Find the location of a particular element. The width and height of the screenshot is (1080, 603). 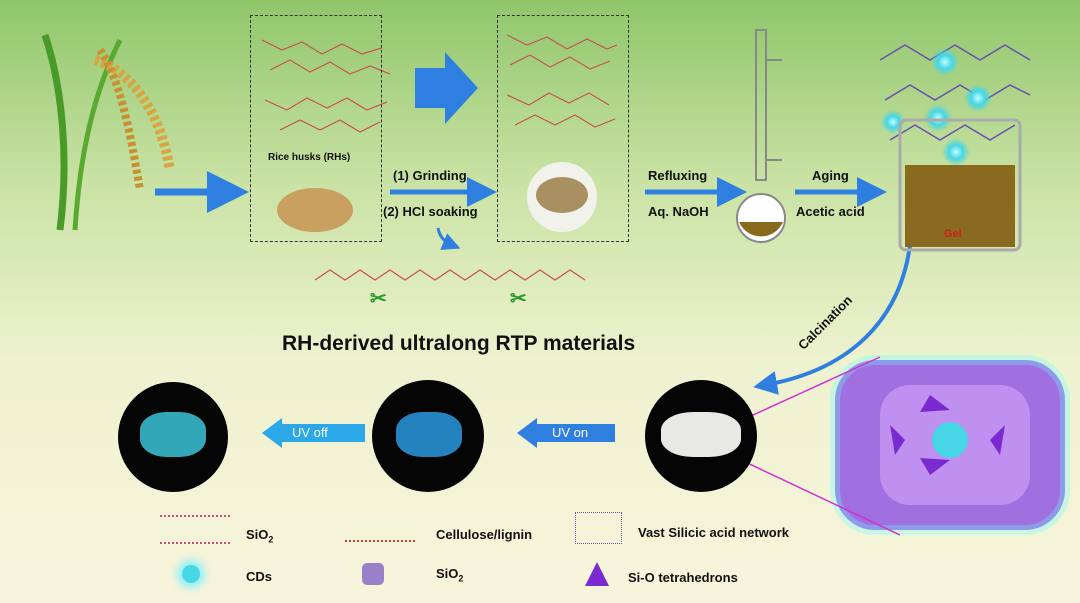

sio2-network-icon is located at coordinates (439, 157).